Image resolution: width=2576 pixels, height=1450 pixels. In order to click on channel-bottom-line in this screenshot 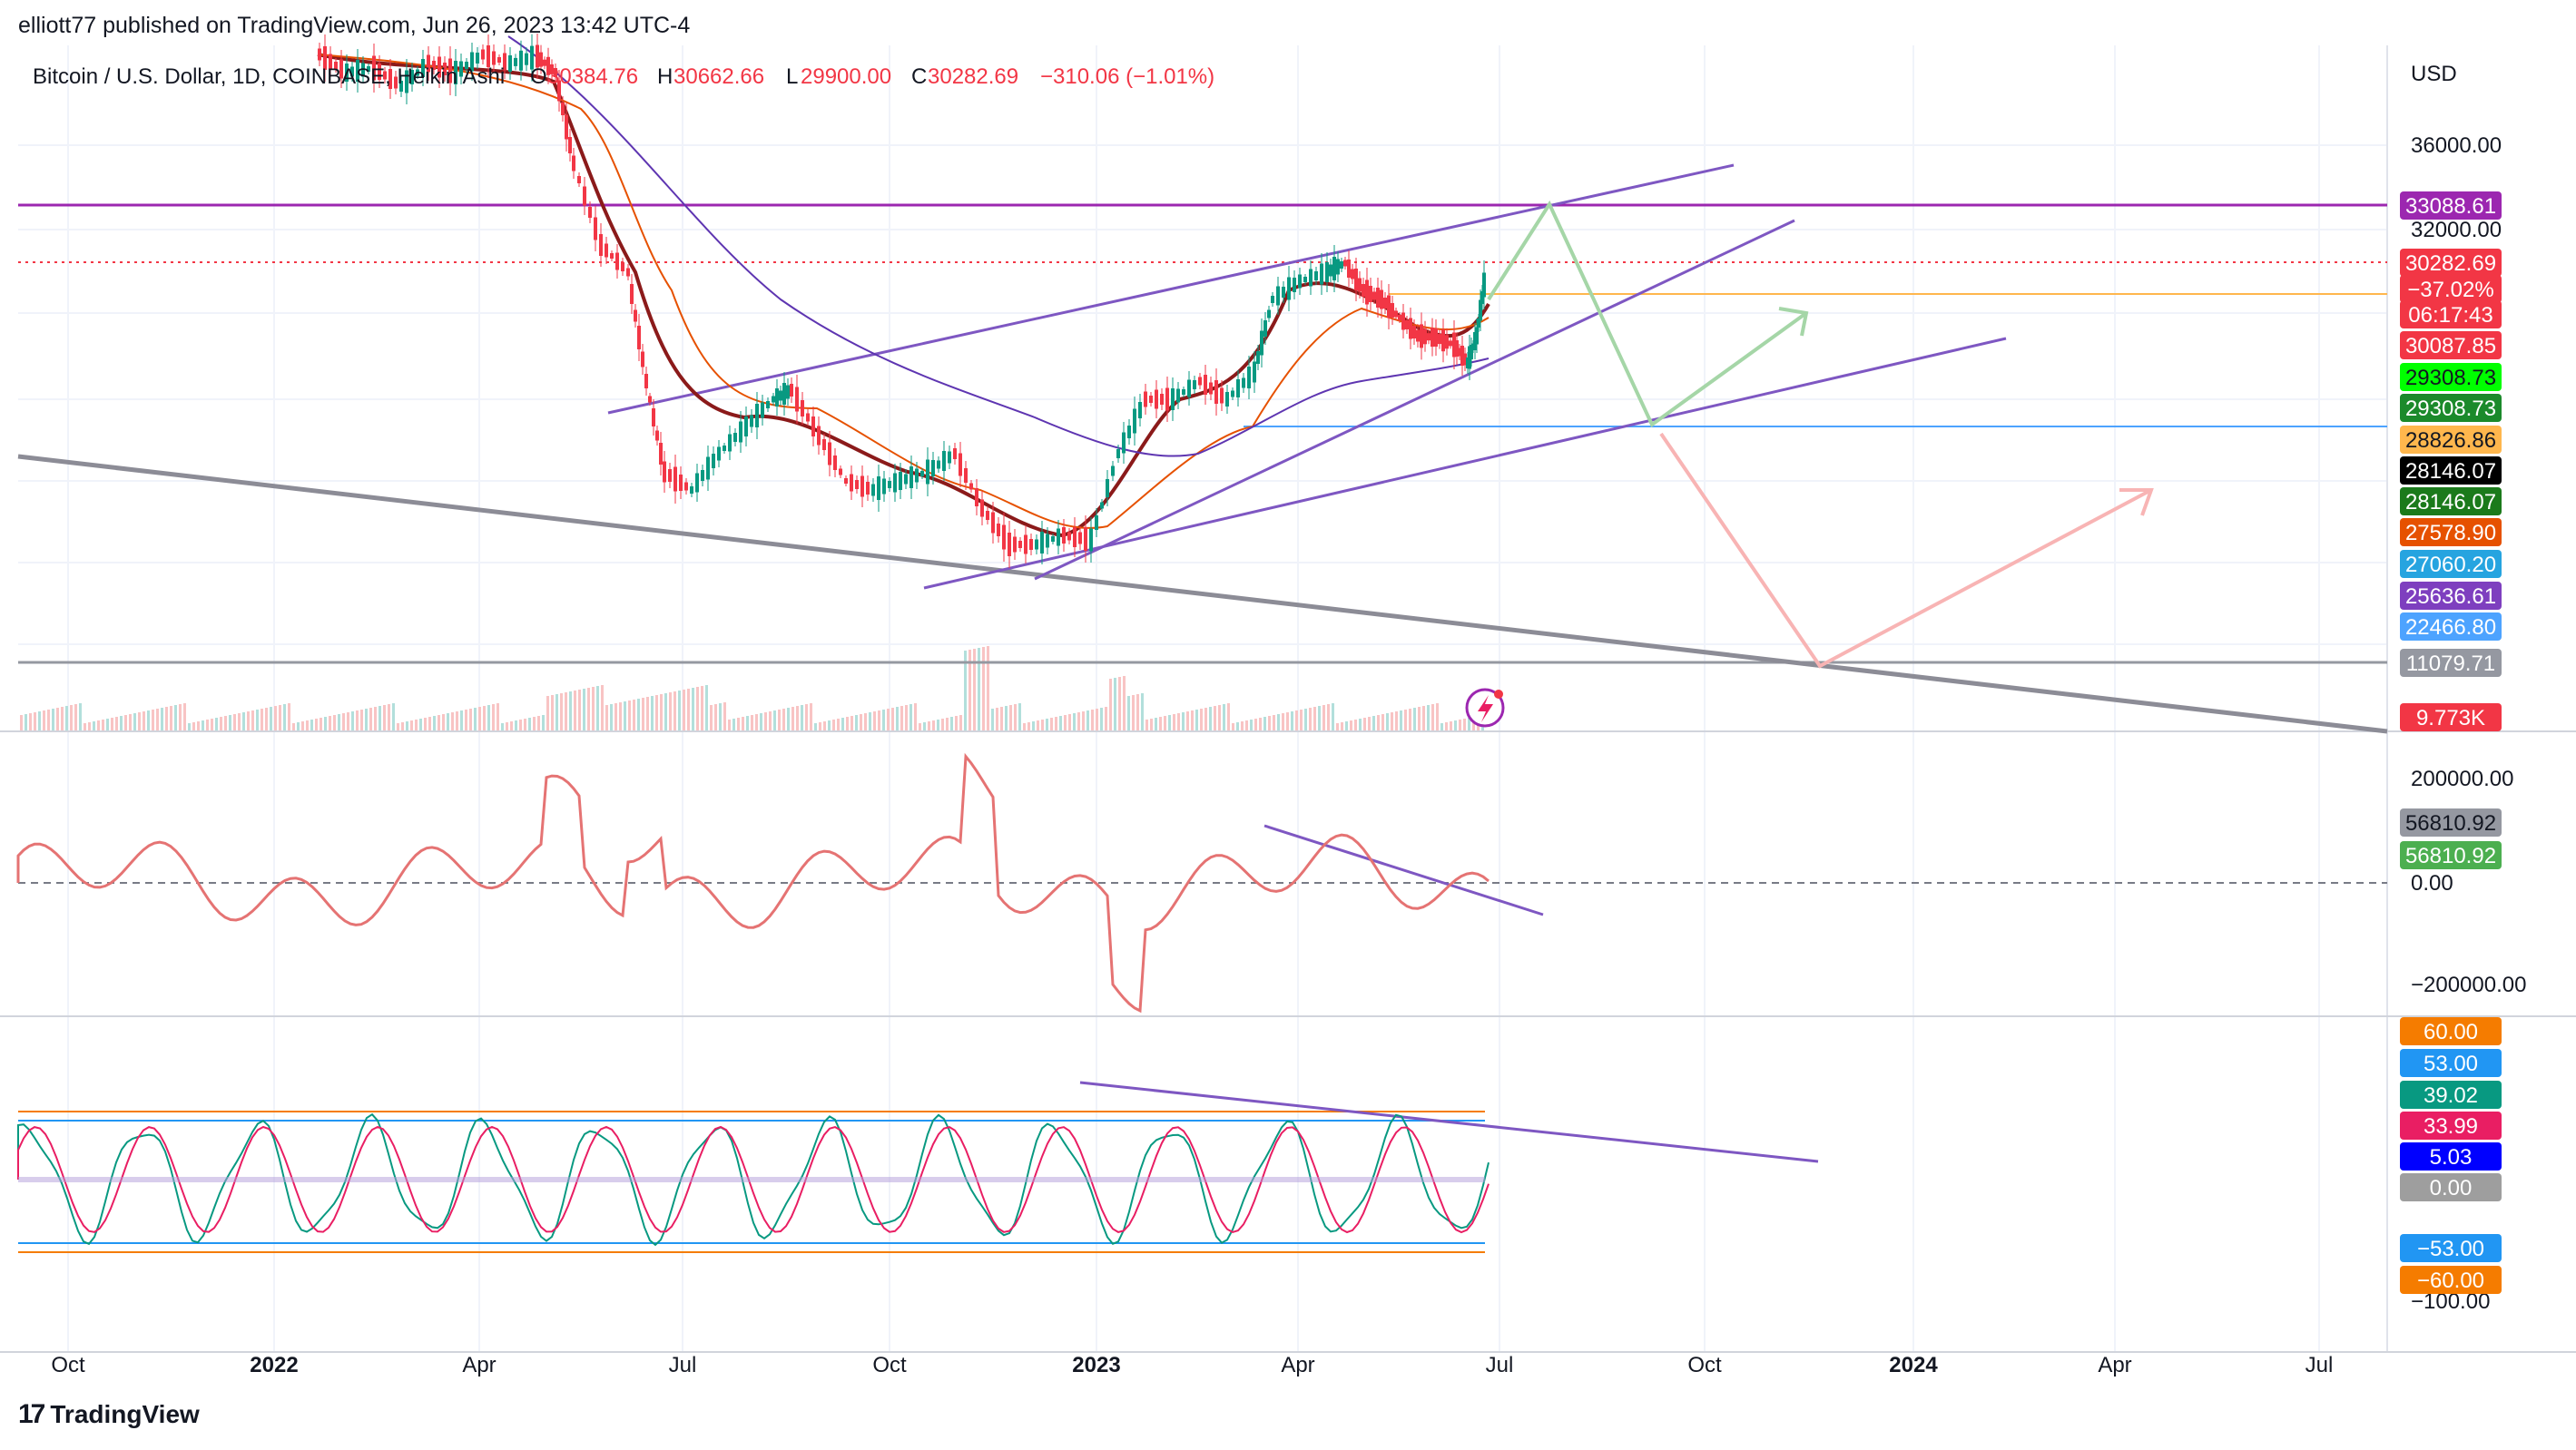, I will do `click(1414, 400)`.